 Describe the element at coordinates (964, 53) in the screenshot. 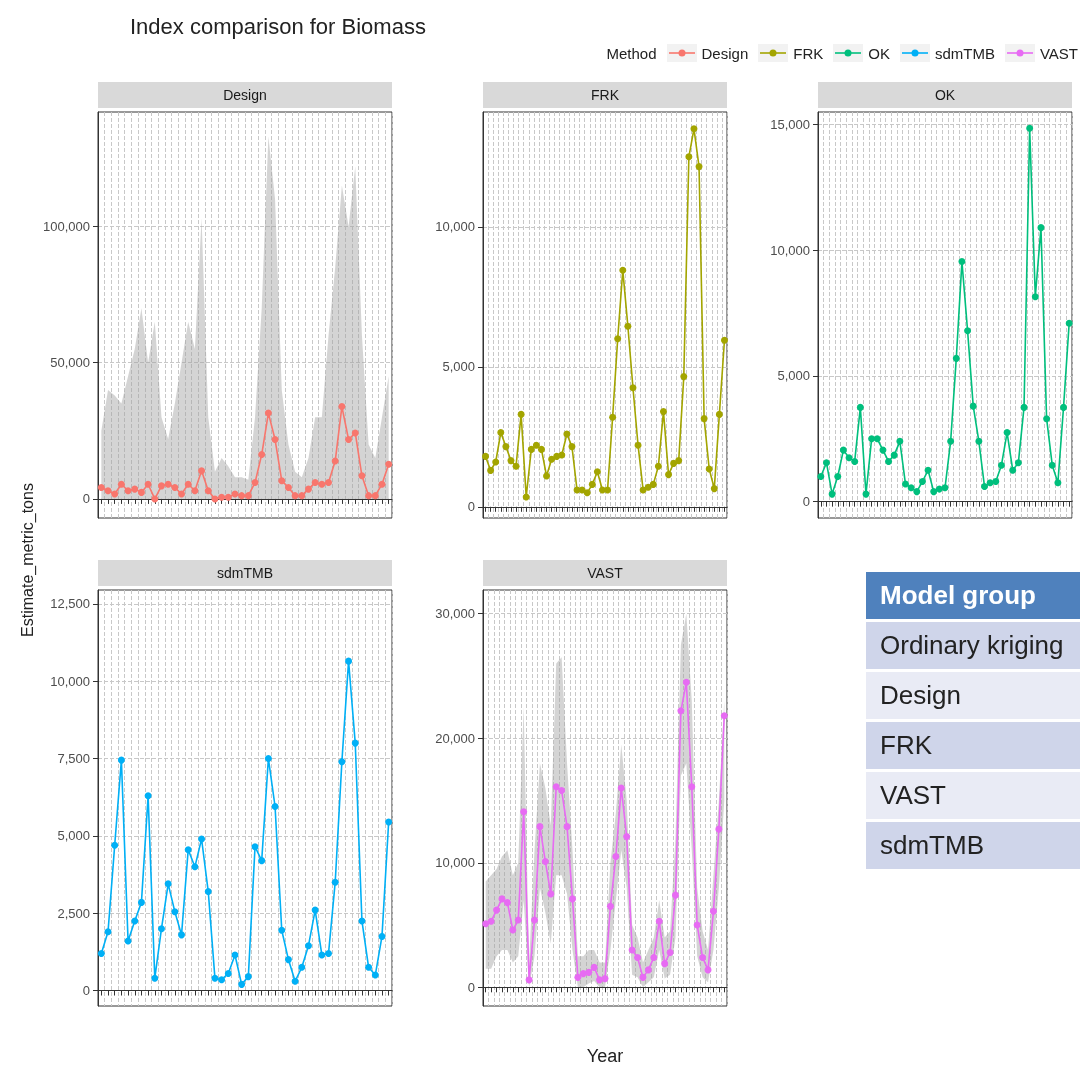

I see `legend-label: sdmTMB` at that location.